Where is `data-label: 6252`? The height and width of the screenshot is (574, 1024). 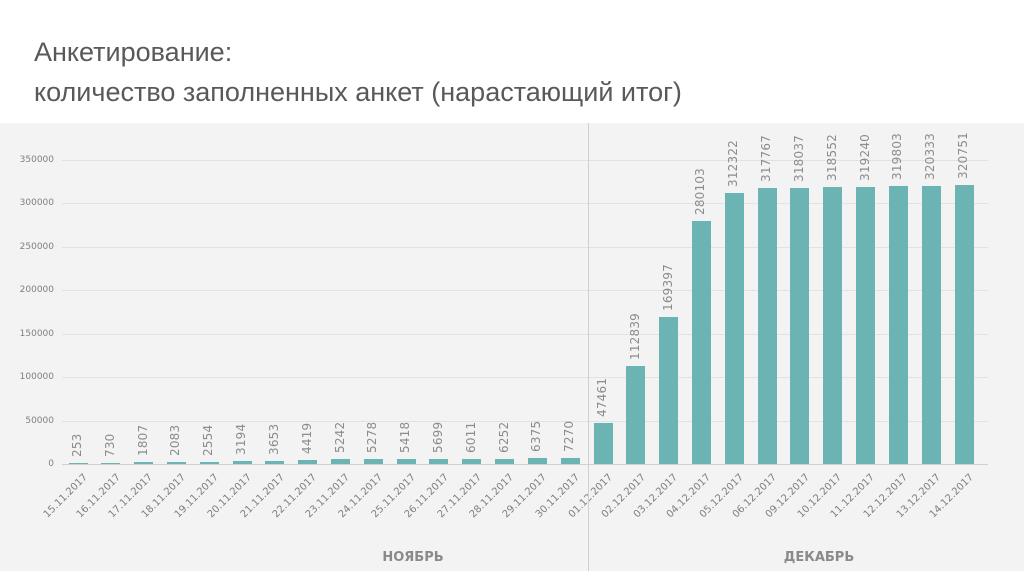 data-label: 6252 is located at coordinates (503, 437).